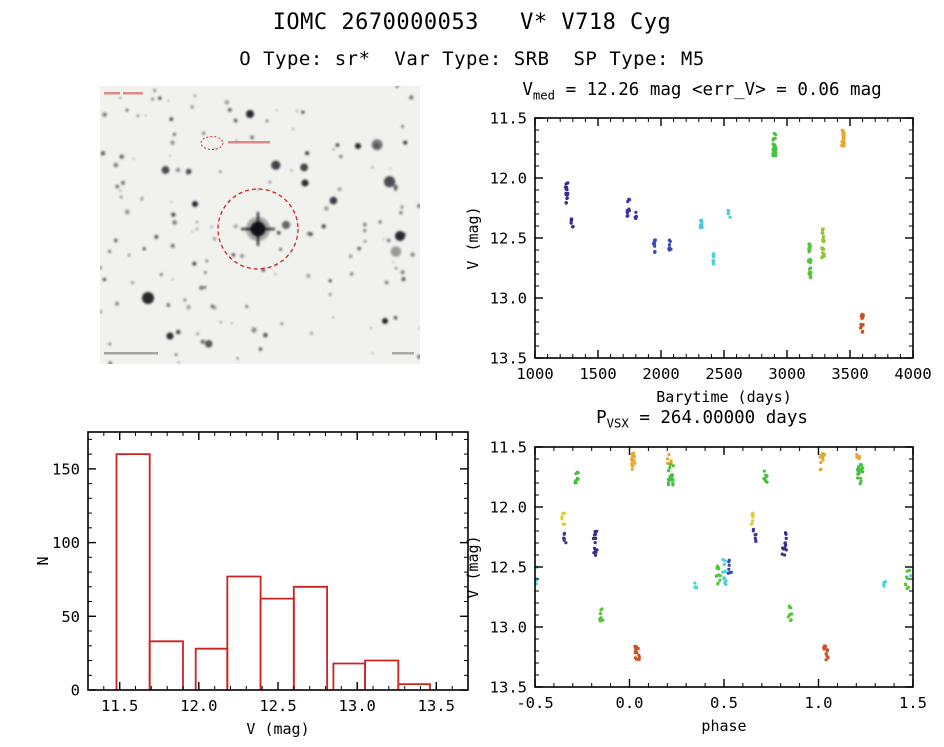 This screenshot has height=747, width=944. I want to click on x-tick-label: 13.5, so click(436, 706).